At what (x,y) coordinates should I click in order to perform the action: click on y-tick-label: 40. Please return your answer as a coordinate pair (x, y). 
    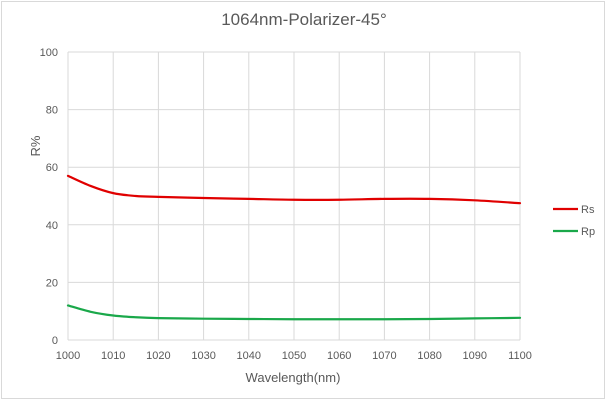
    Looking at the image, I should click on (52, 226).